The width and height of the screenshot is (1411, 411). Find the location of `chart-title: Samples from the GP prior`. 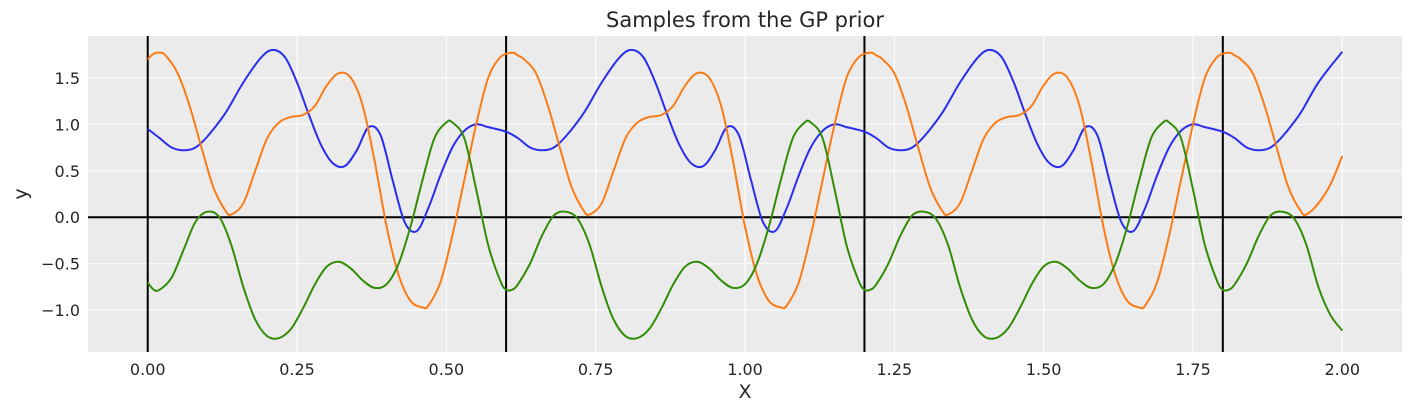

chart-title: Samples from the GP prior is located at coordinates (745, 20).